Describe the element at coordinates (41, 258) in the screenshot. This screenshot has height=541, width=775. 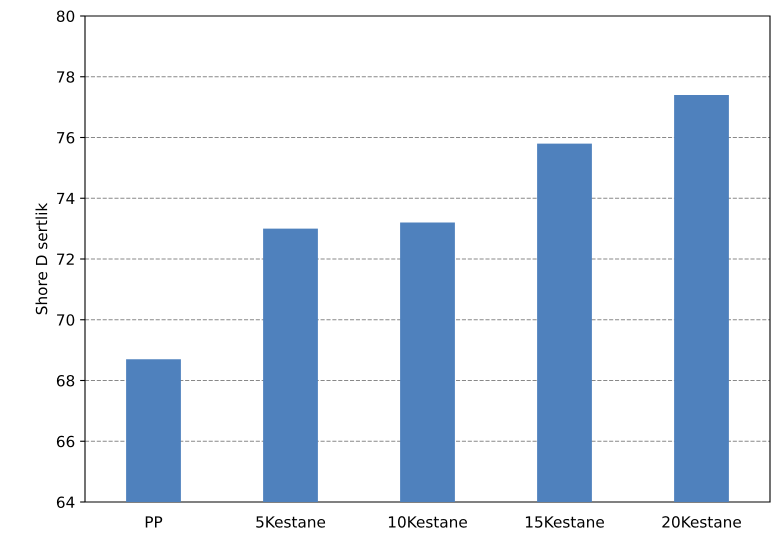
I see `y-axis-title: Shore D sertlik` at that location.